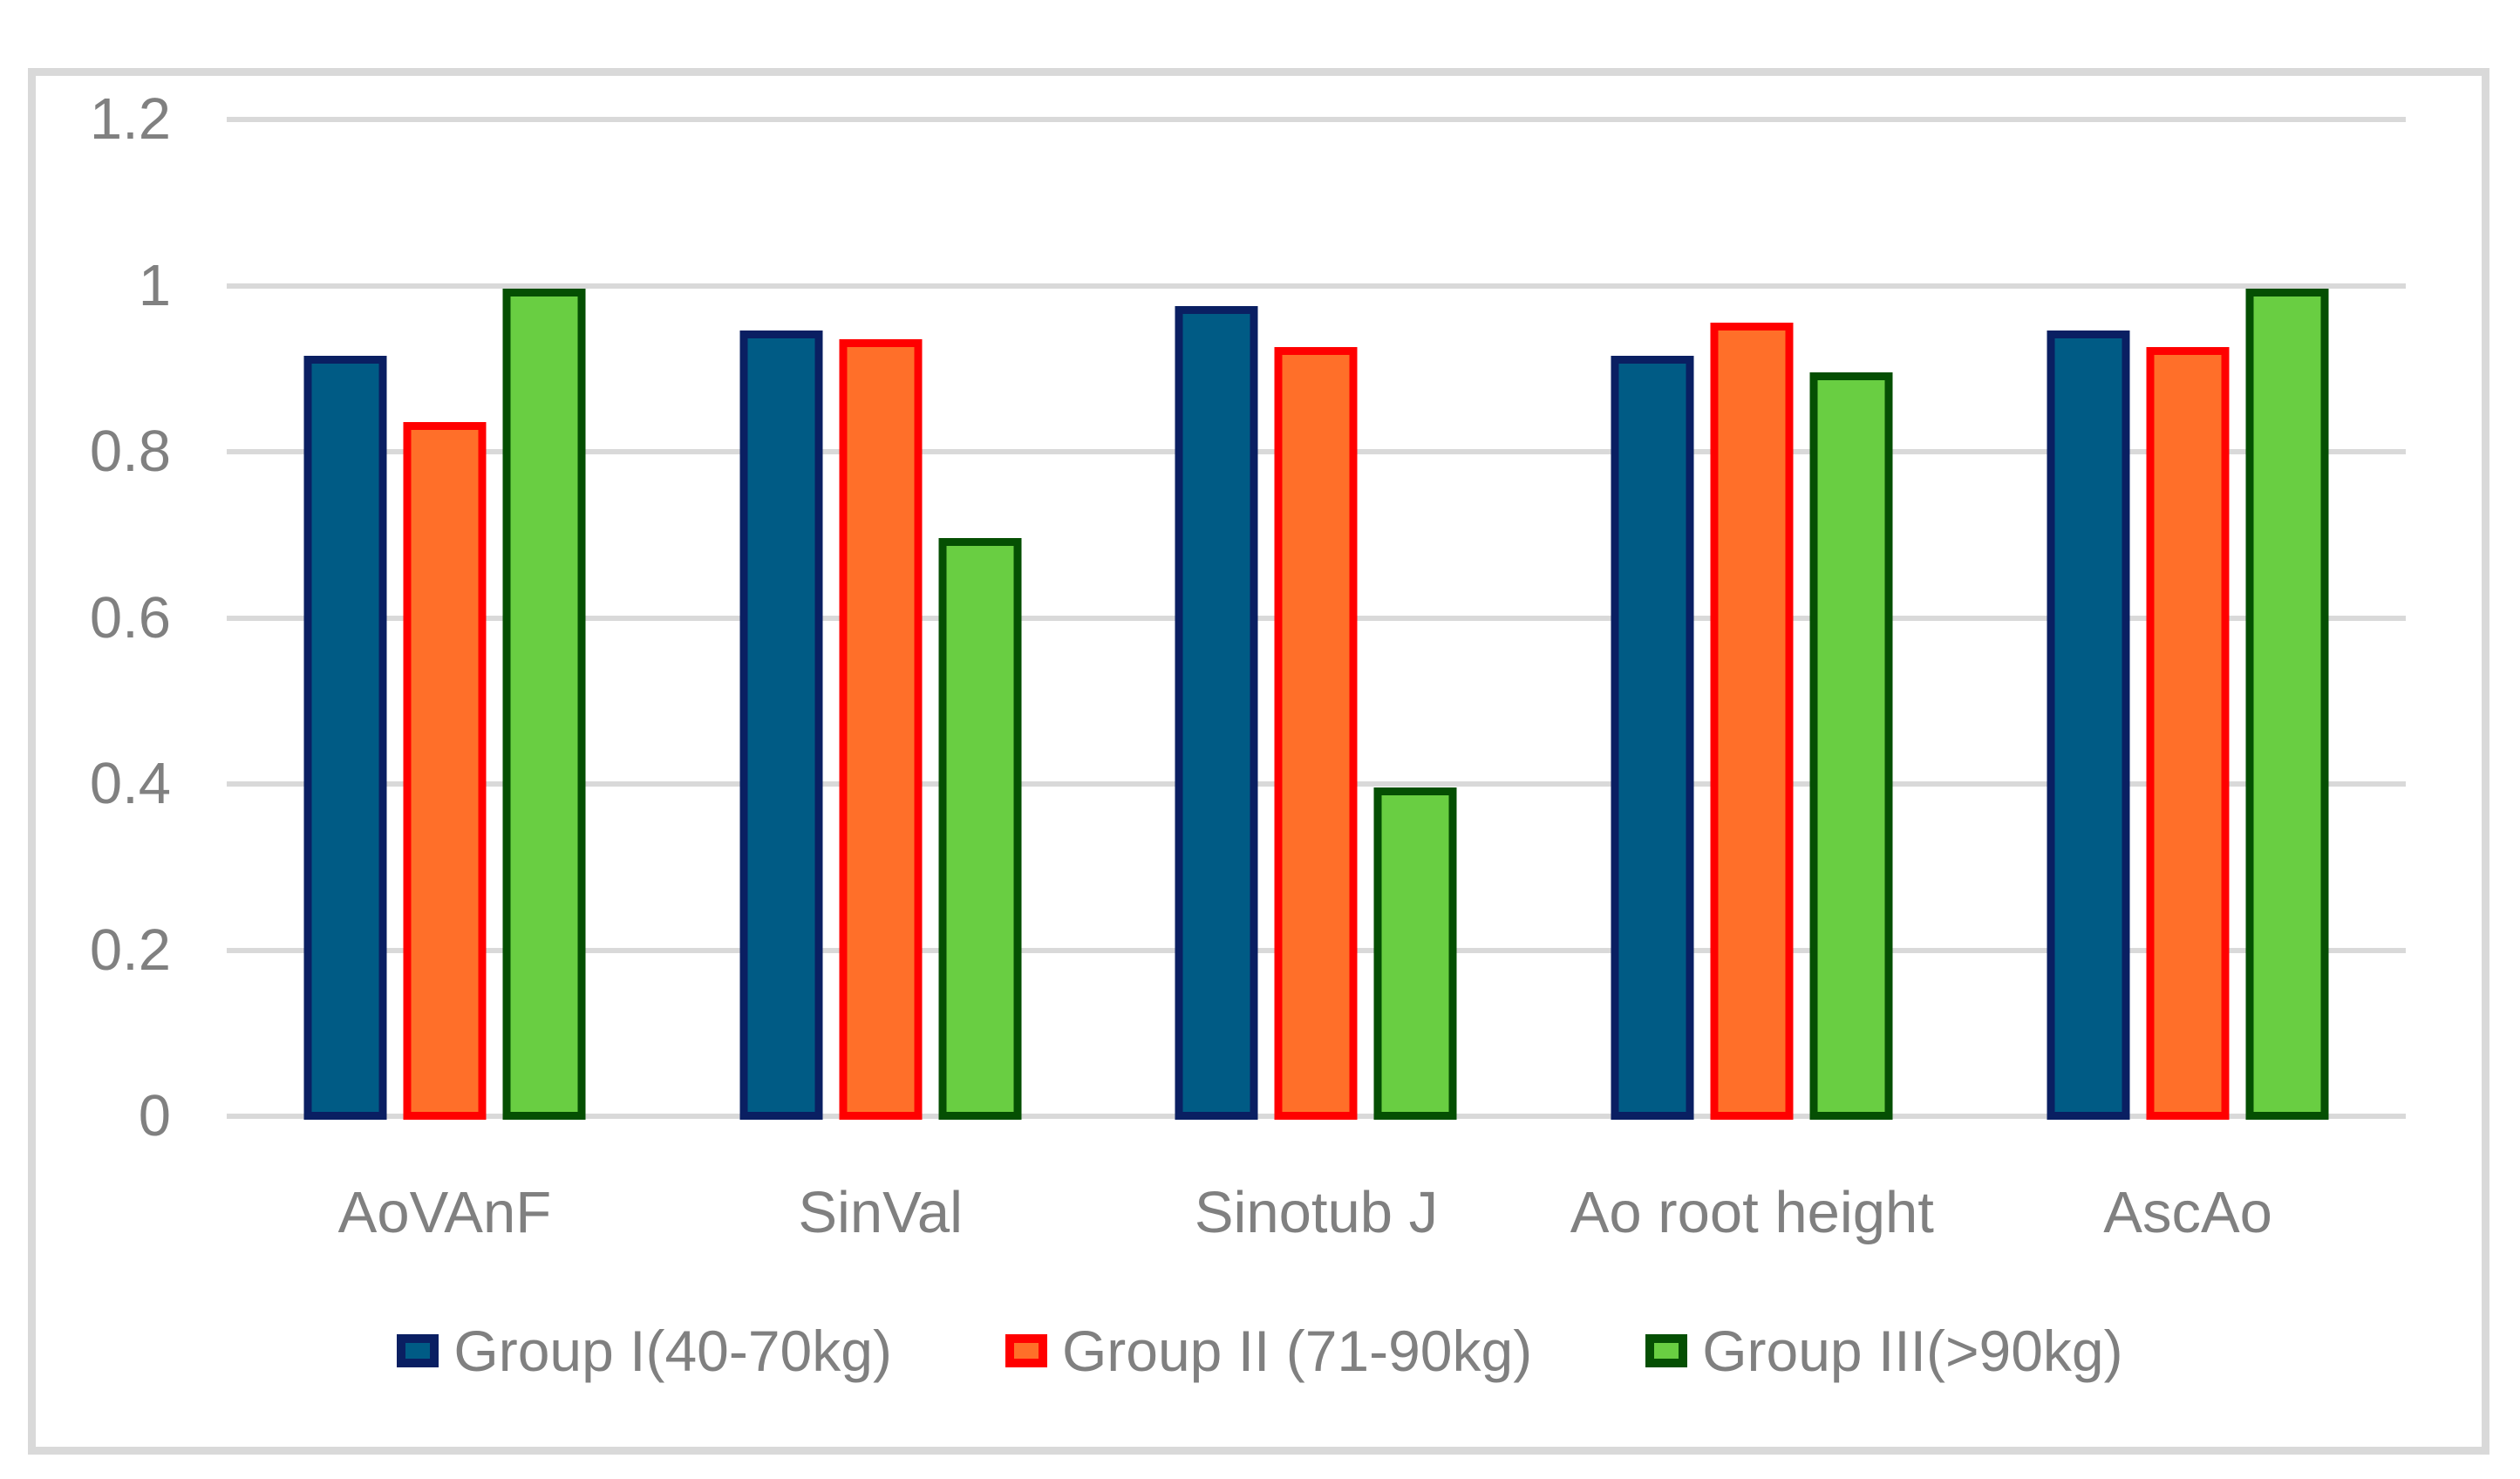 The width and height of the screenshot is (2520, 1479). What do you see at coordinates (2187, 1212) in the screenshot?
I see `x-category-label: AscAo` at bounding box center [2187, 1212].